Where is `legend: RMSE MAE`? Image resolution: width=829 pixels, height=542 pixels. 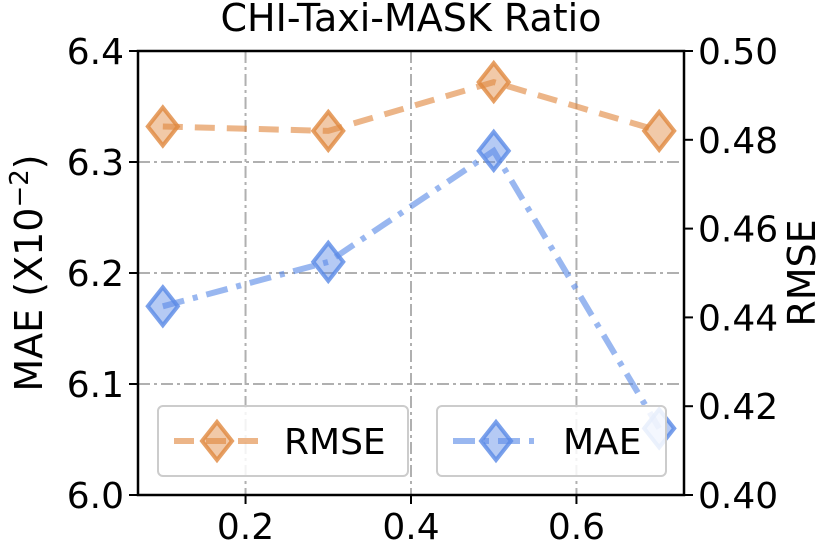
legend: RMSE MAE is located at coordinates (412, 441).